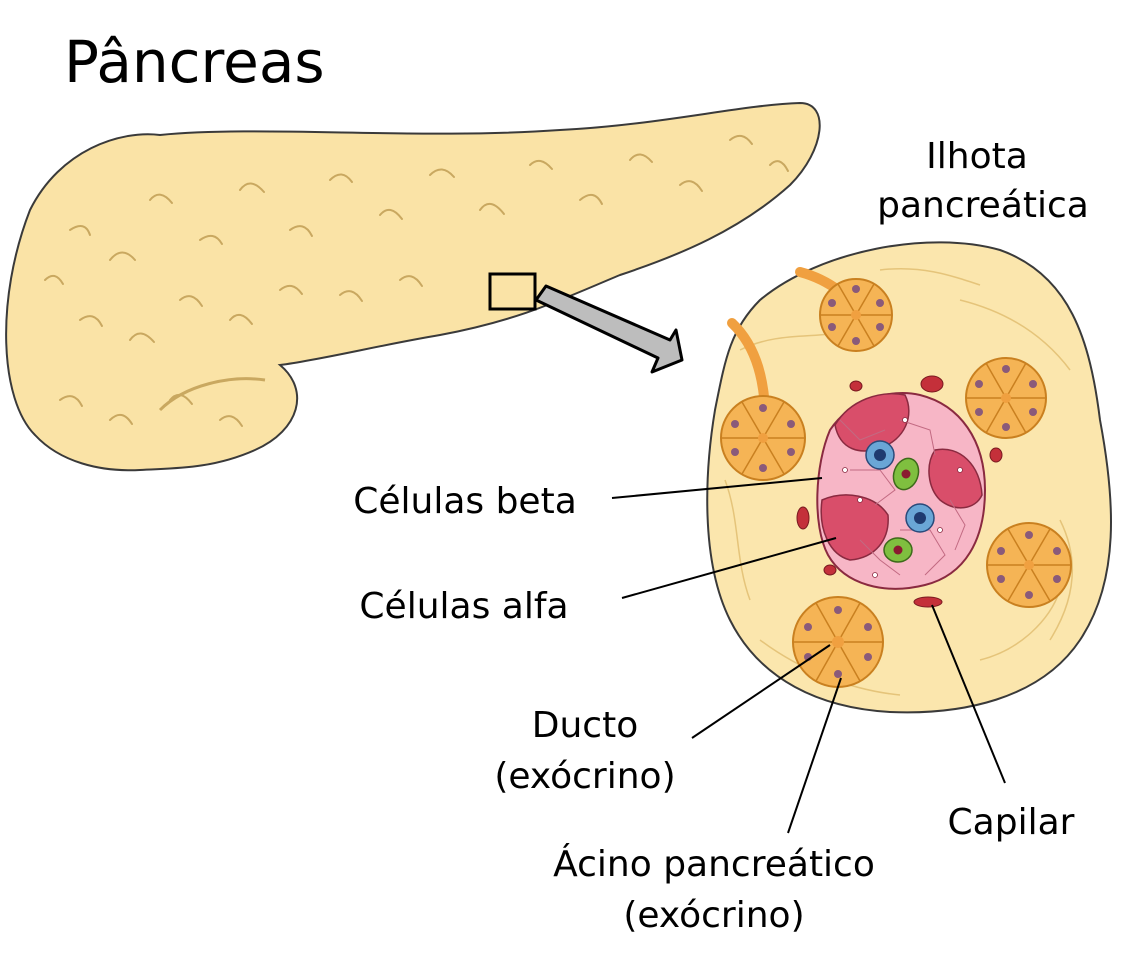 The image size is (1129, 962). Describe the element at coordinates (814, 755) in the screenshot. I see `leader-acinus` at that location.